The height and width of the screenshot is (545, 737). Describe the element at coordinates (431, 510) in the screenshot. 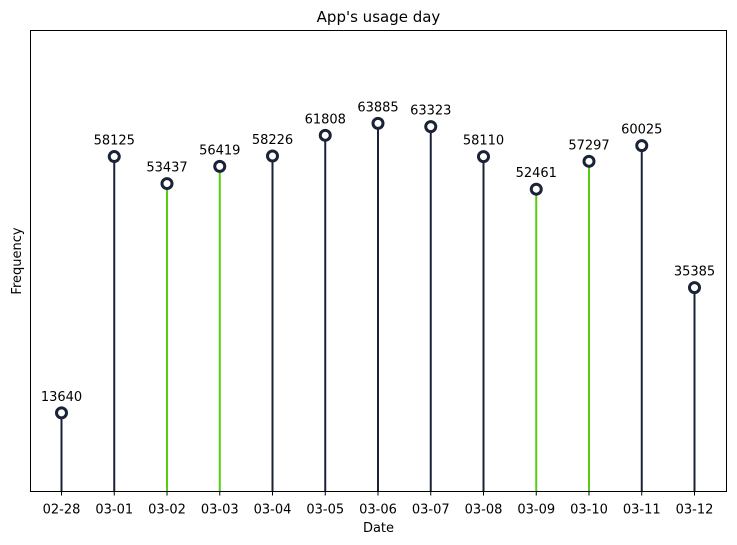

I see `x-tick-label-03-07: 03-07` at that location.